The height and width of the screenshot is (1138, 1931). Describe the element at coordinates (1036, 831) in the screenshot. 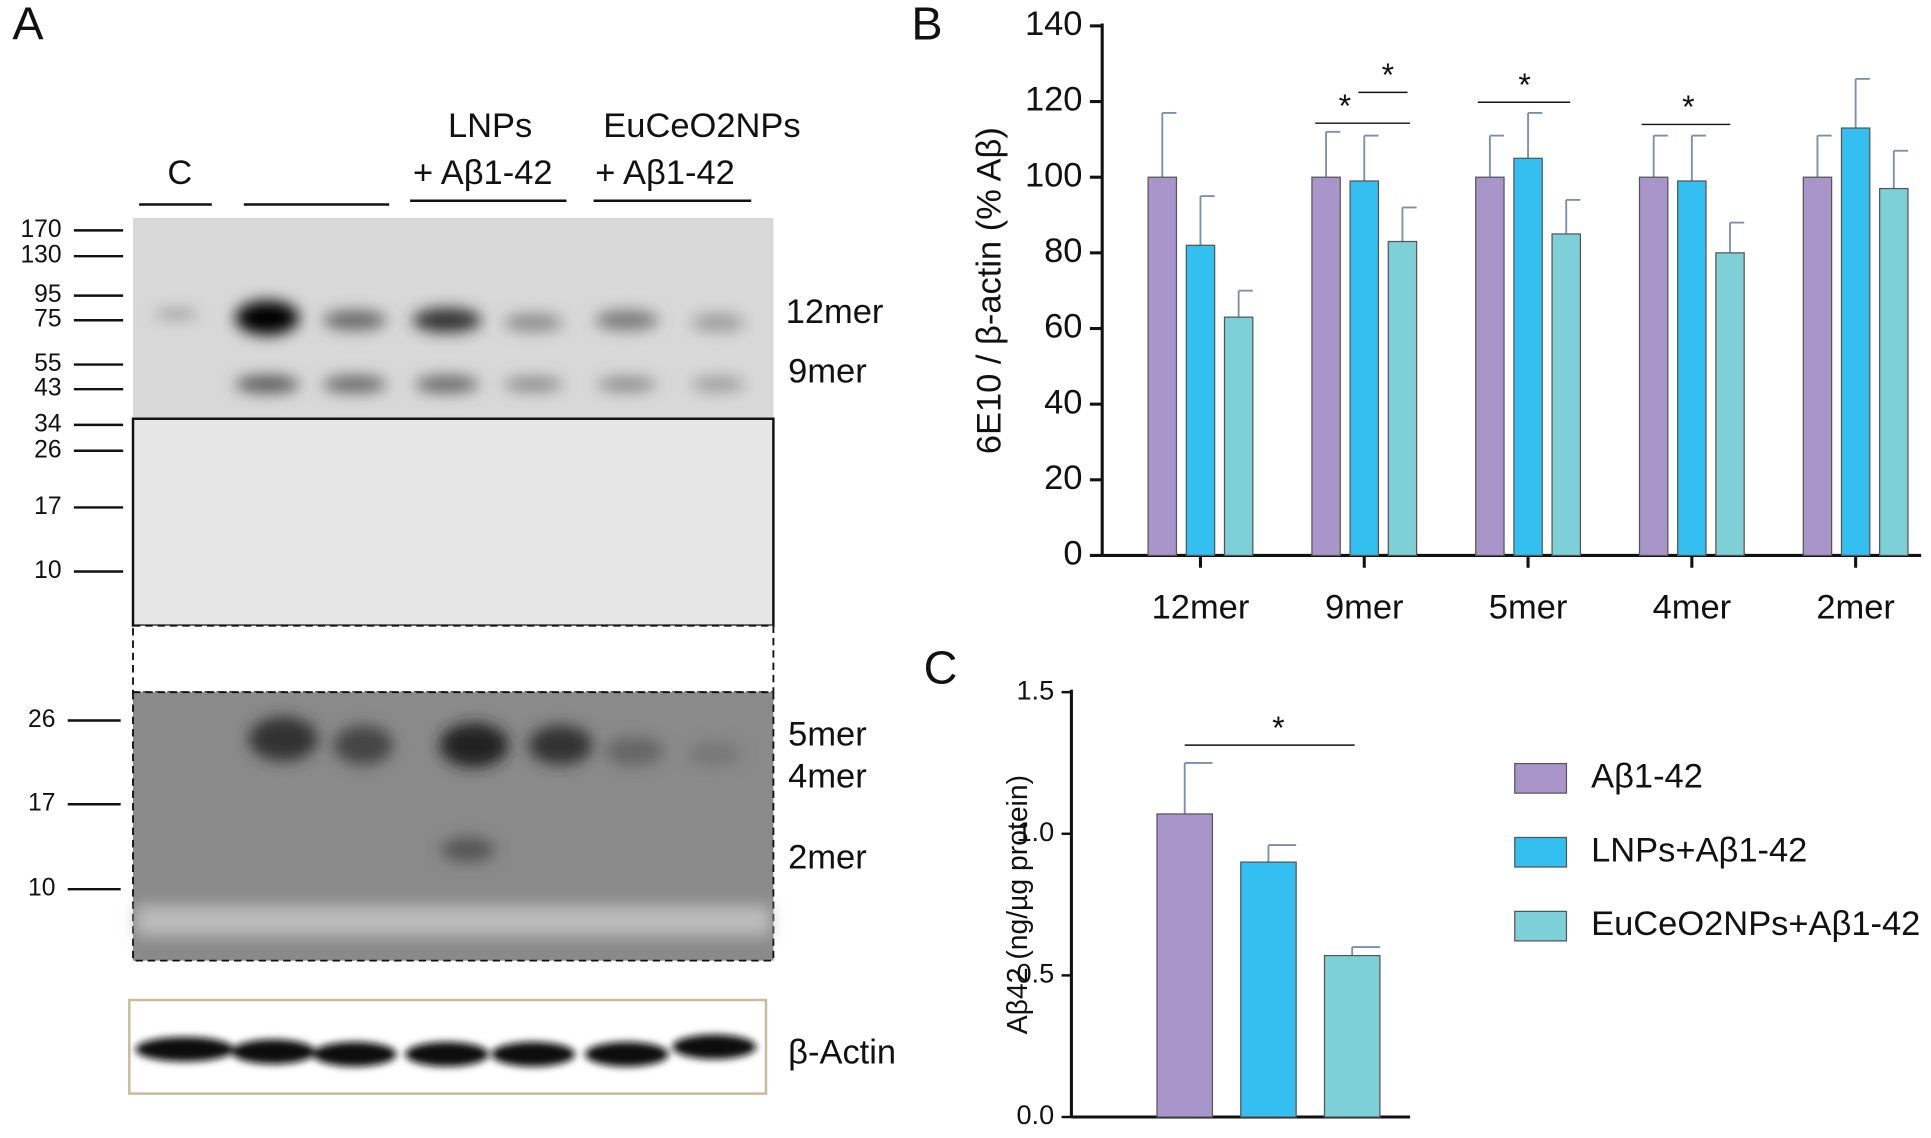

I see `y-tick-label: 1.0` at that location.